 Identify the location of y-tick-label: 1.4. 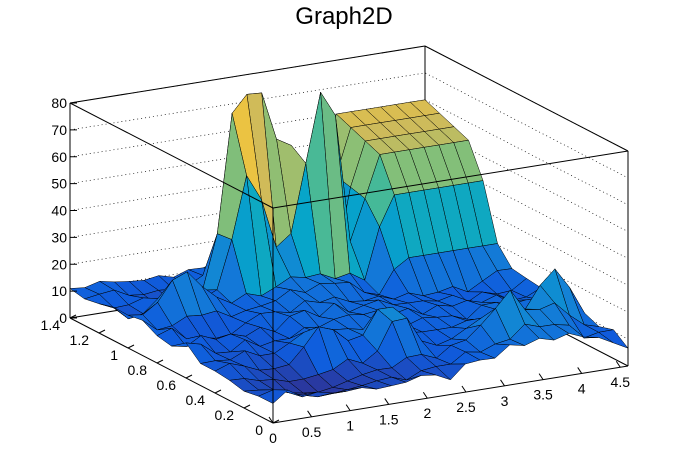
(51, 325).